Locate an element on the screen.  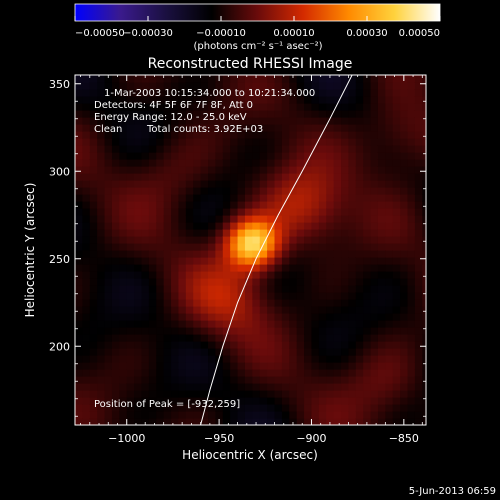
colorbar-tick-label: 0.00010 is located at coordinates (293, 33).